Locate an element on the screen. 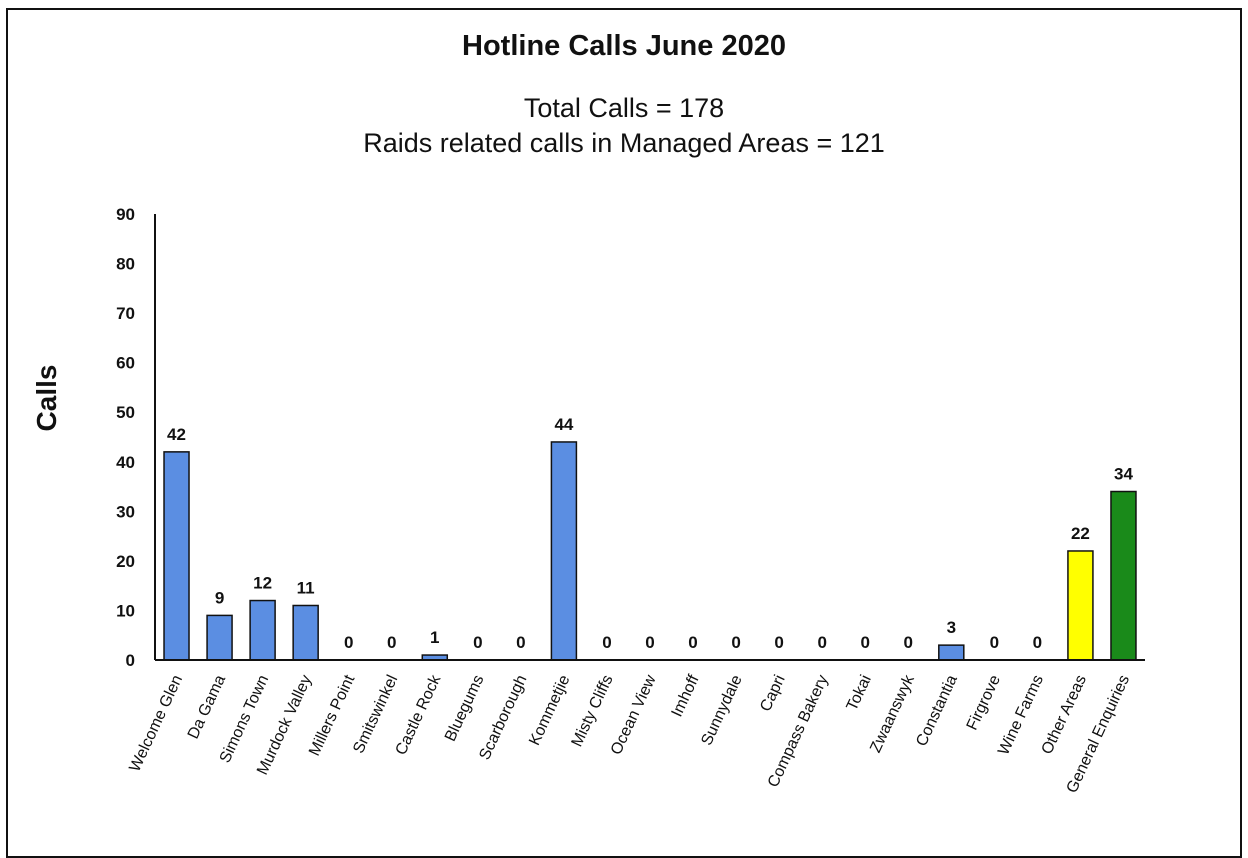 Image resolution: width=1248 pixels, height=858 pixels. x-category-label: Smitswinkel is located at coordinates (375, 715).